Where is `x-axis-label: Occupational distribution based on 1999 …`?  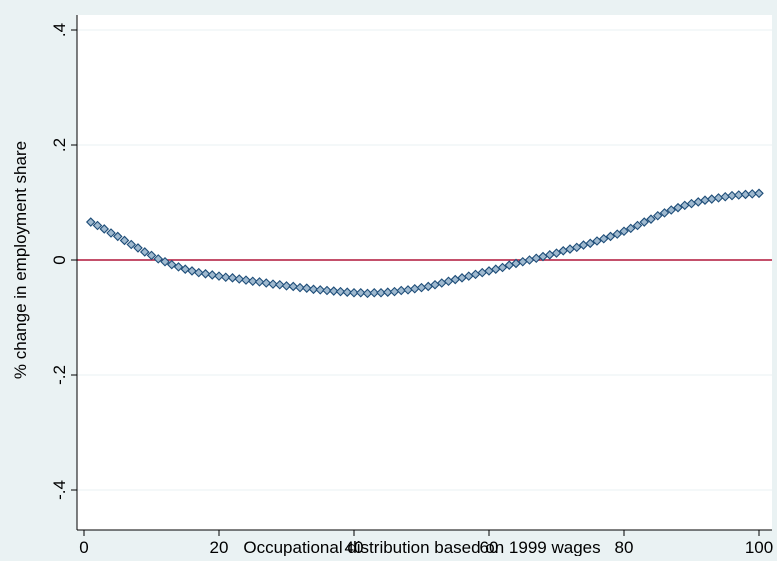 x-axis-label: Occupational distribution based on 1999 … is located at coordinates (421, 547).